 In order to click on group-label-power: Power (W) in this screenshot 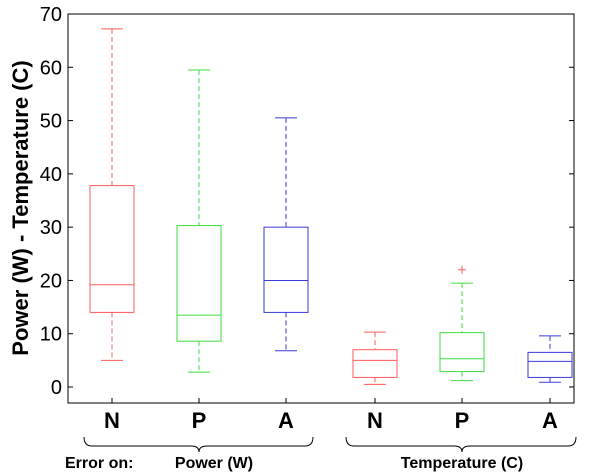, I will do `click(214, 463)`.